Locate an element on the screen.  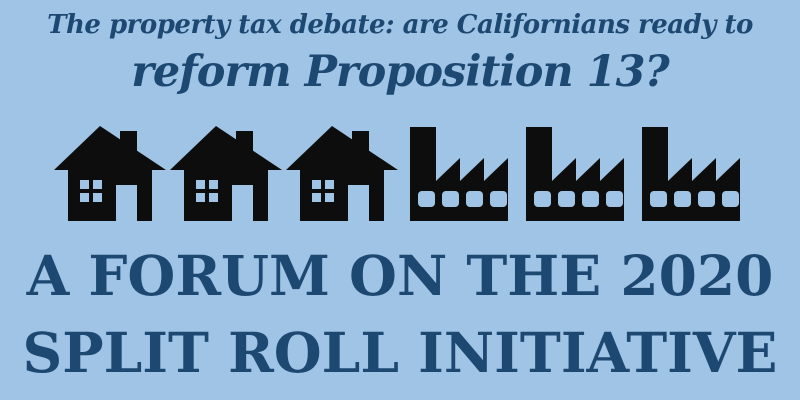
headline-line-2: reform Proposition 13? is located at coordinates (400, 72).